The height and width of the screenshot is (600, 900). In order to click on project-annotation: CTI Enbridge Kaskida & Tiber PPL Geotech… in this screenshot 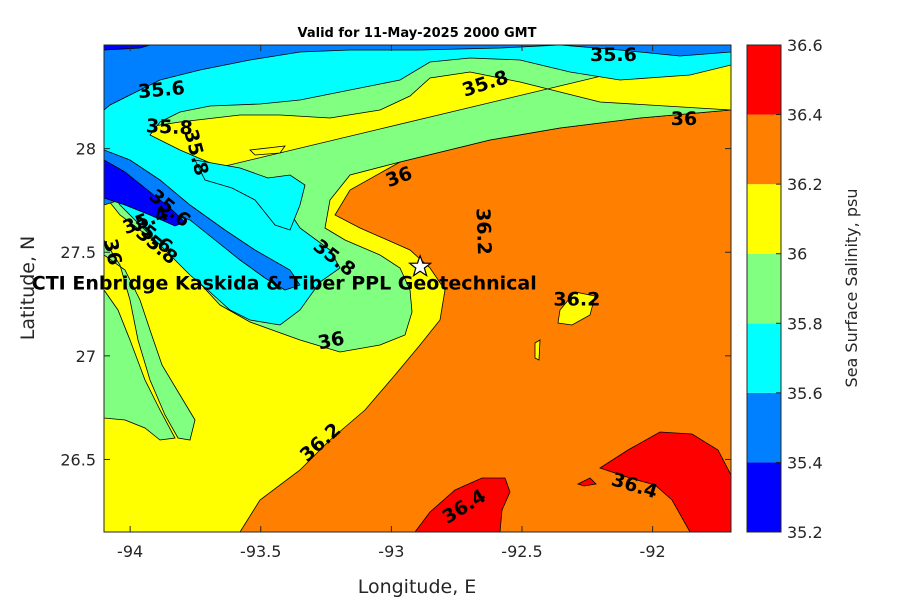, I will do `click(284, 283)`.